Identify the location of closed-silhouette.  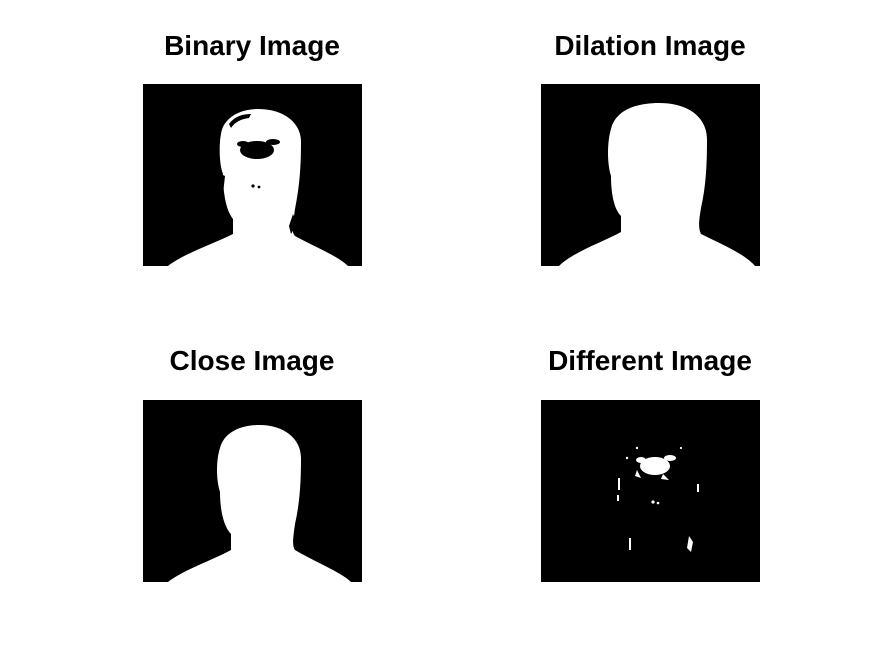
(252, 491).